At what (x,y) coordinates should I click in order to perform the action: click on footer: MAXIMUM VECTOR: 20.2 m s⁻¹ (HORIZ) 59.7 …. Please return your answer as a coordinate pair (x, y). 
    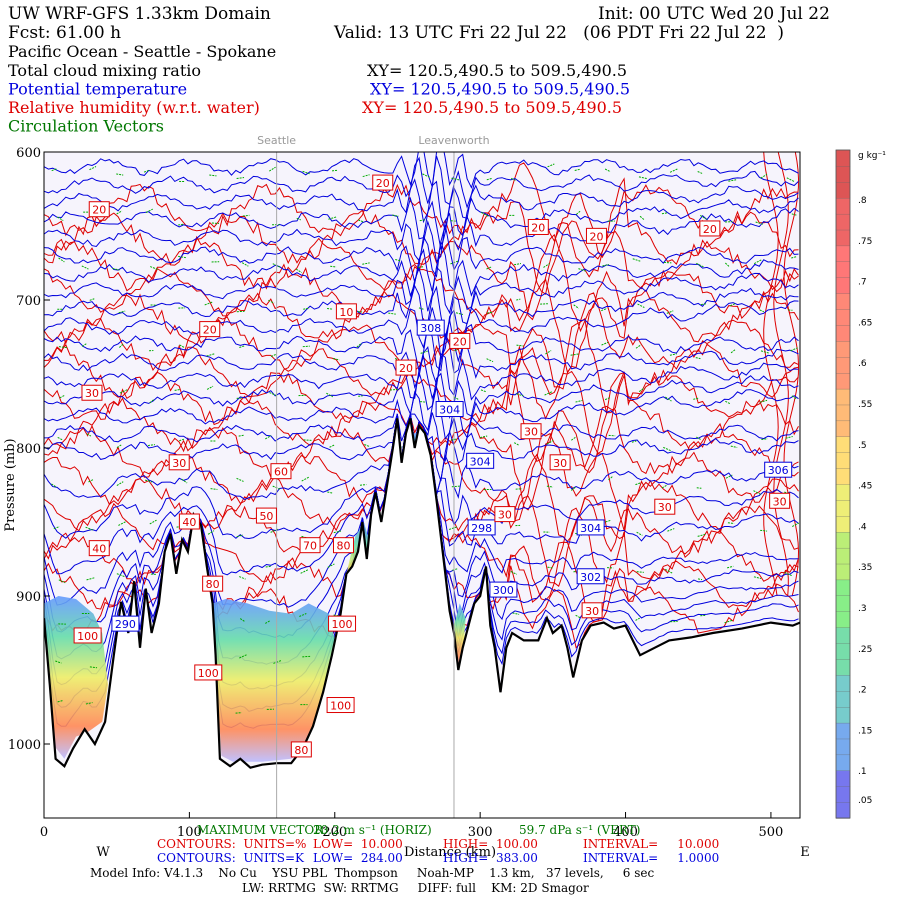
    Looking at the image, I should click on (404, 859).